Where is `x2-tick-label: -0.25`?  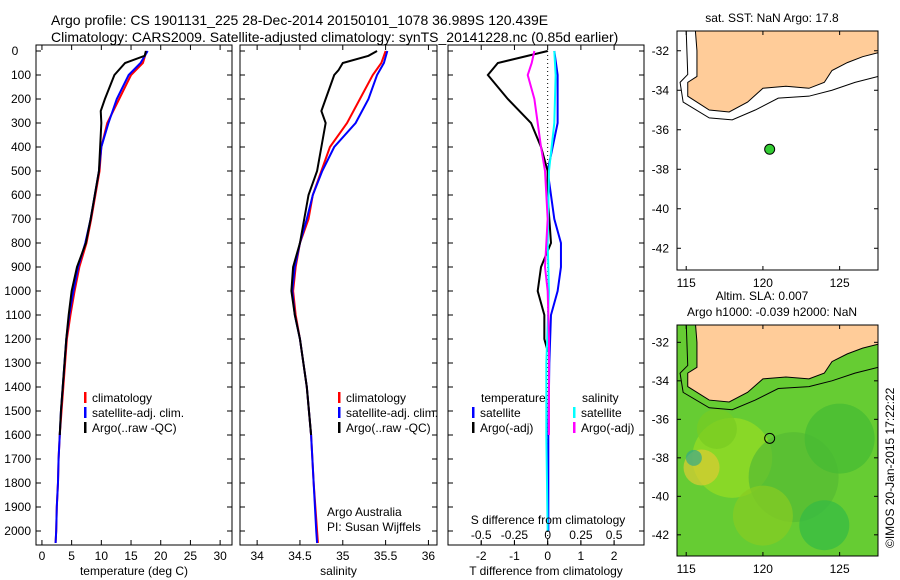
x2-tick-label: -0.25 is located at coordinates (515, 535).